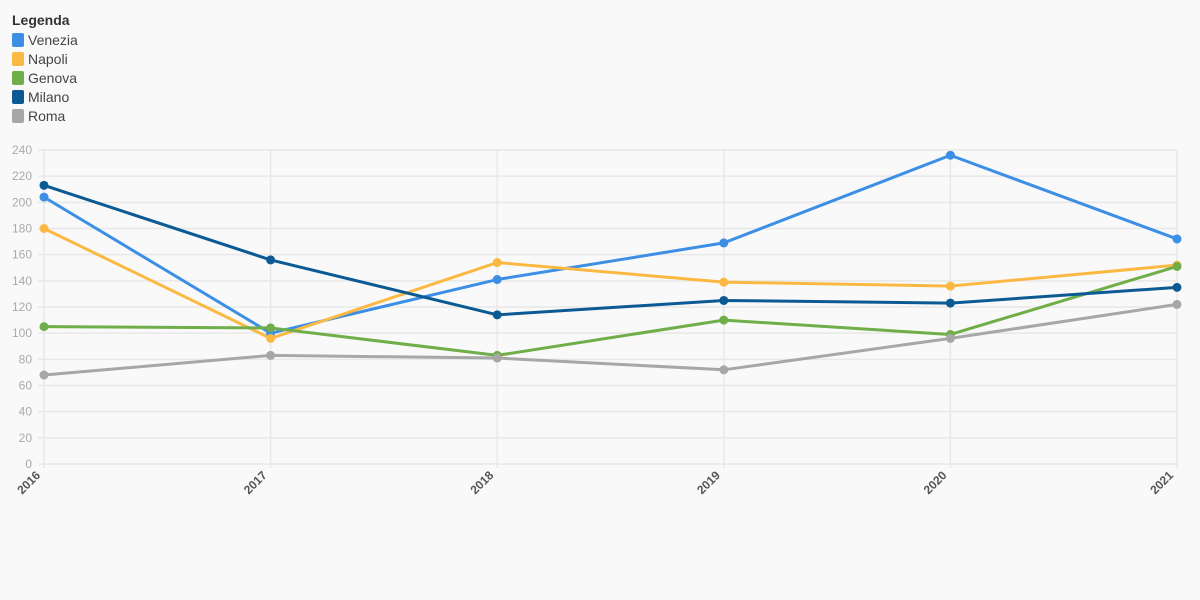  I want to click on legend-label-milano: Milano, so click(49, 96).